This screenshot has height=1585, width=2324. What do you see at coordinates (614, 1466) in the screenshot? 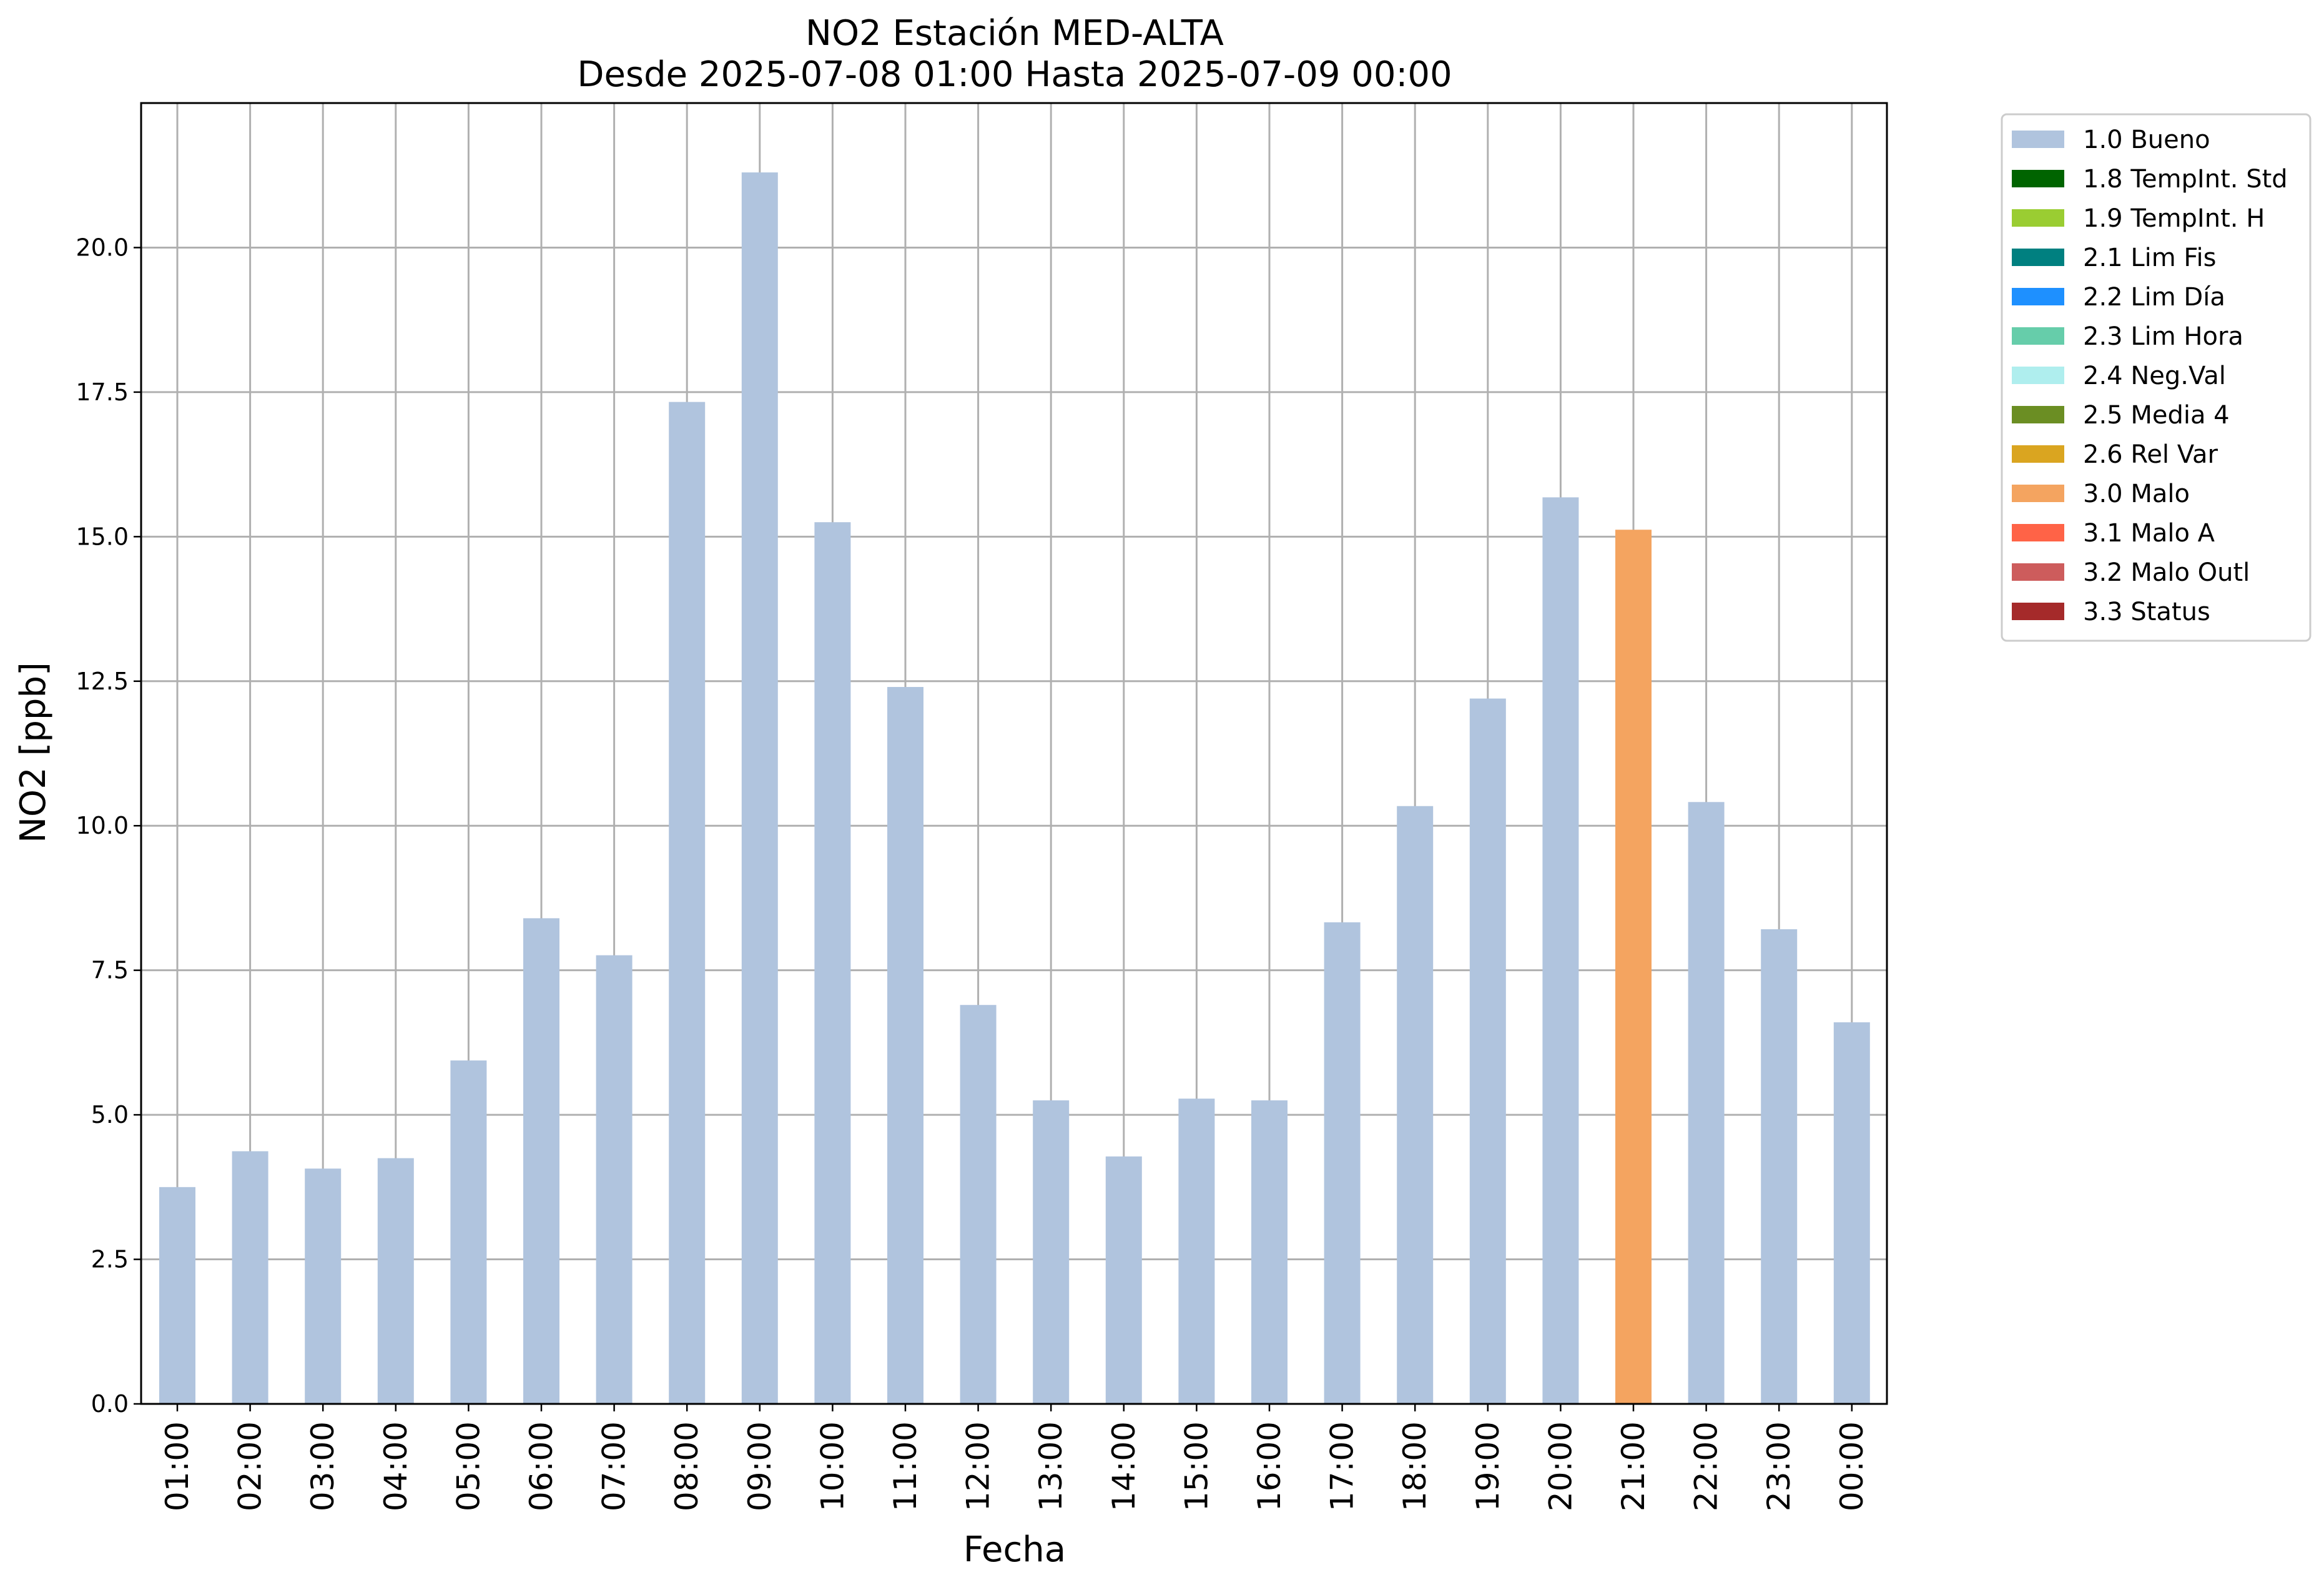
I see `x-tick-label: 07:00` at bounding box center [614, 1466].